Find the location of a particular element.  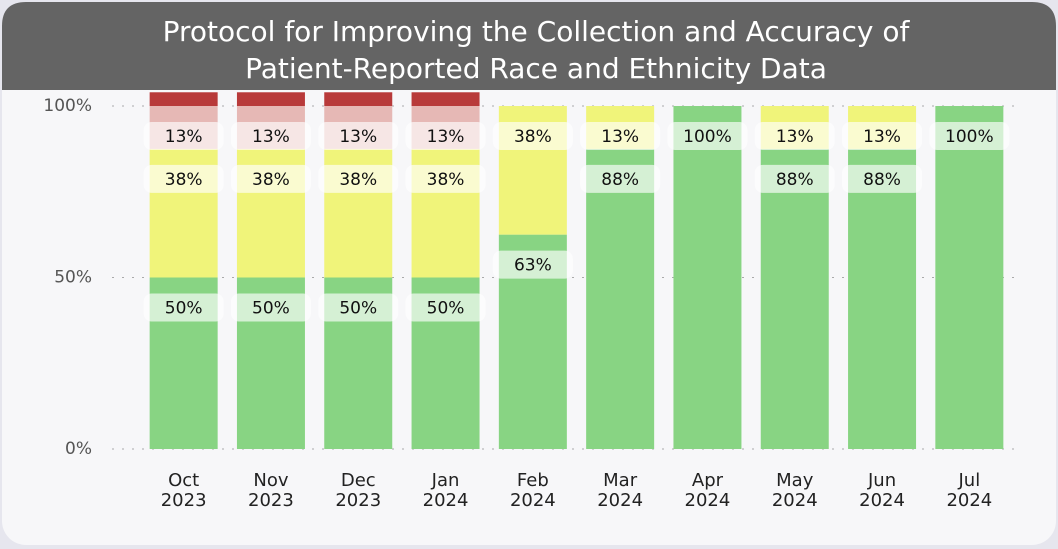

y-tick-label: 0% is located at coordinates (78, 449).